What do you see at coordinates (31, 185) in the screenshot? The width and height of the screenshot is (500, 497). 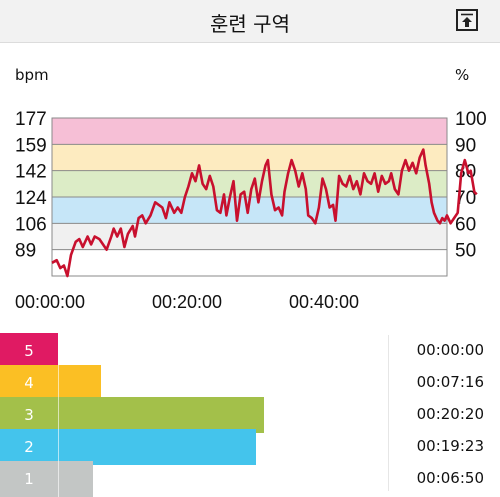 I see `bpm-axis: 177 159 142 124 106 89` at bounding box center [31, 185].